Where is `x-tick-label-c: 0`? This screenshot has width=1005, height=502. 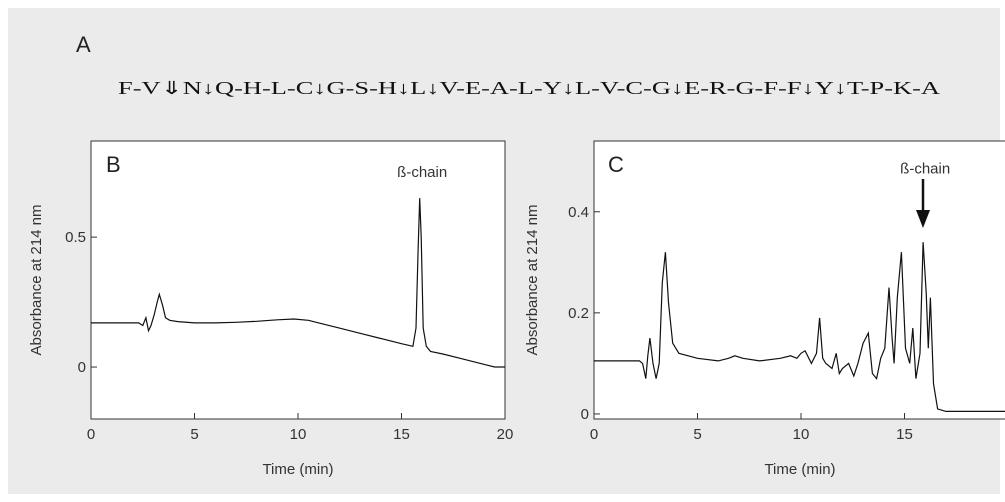
x-tick-label-c: 0 is located at coordinates (594, 434).